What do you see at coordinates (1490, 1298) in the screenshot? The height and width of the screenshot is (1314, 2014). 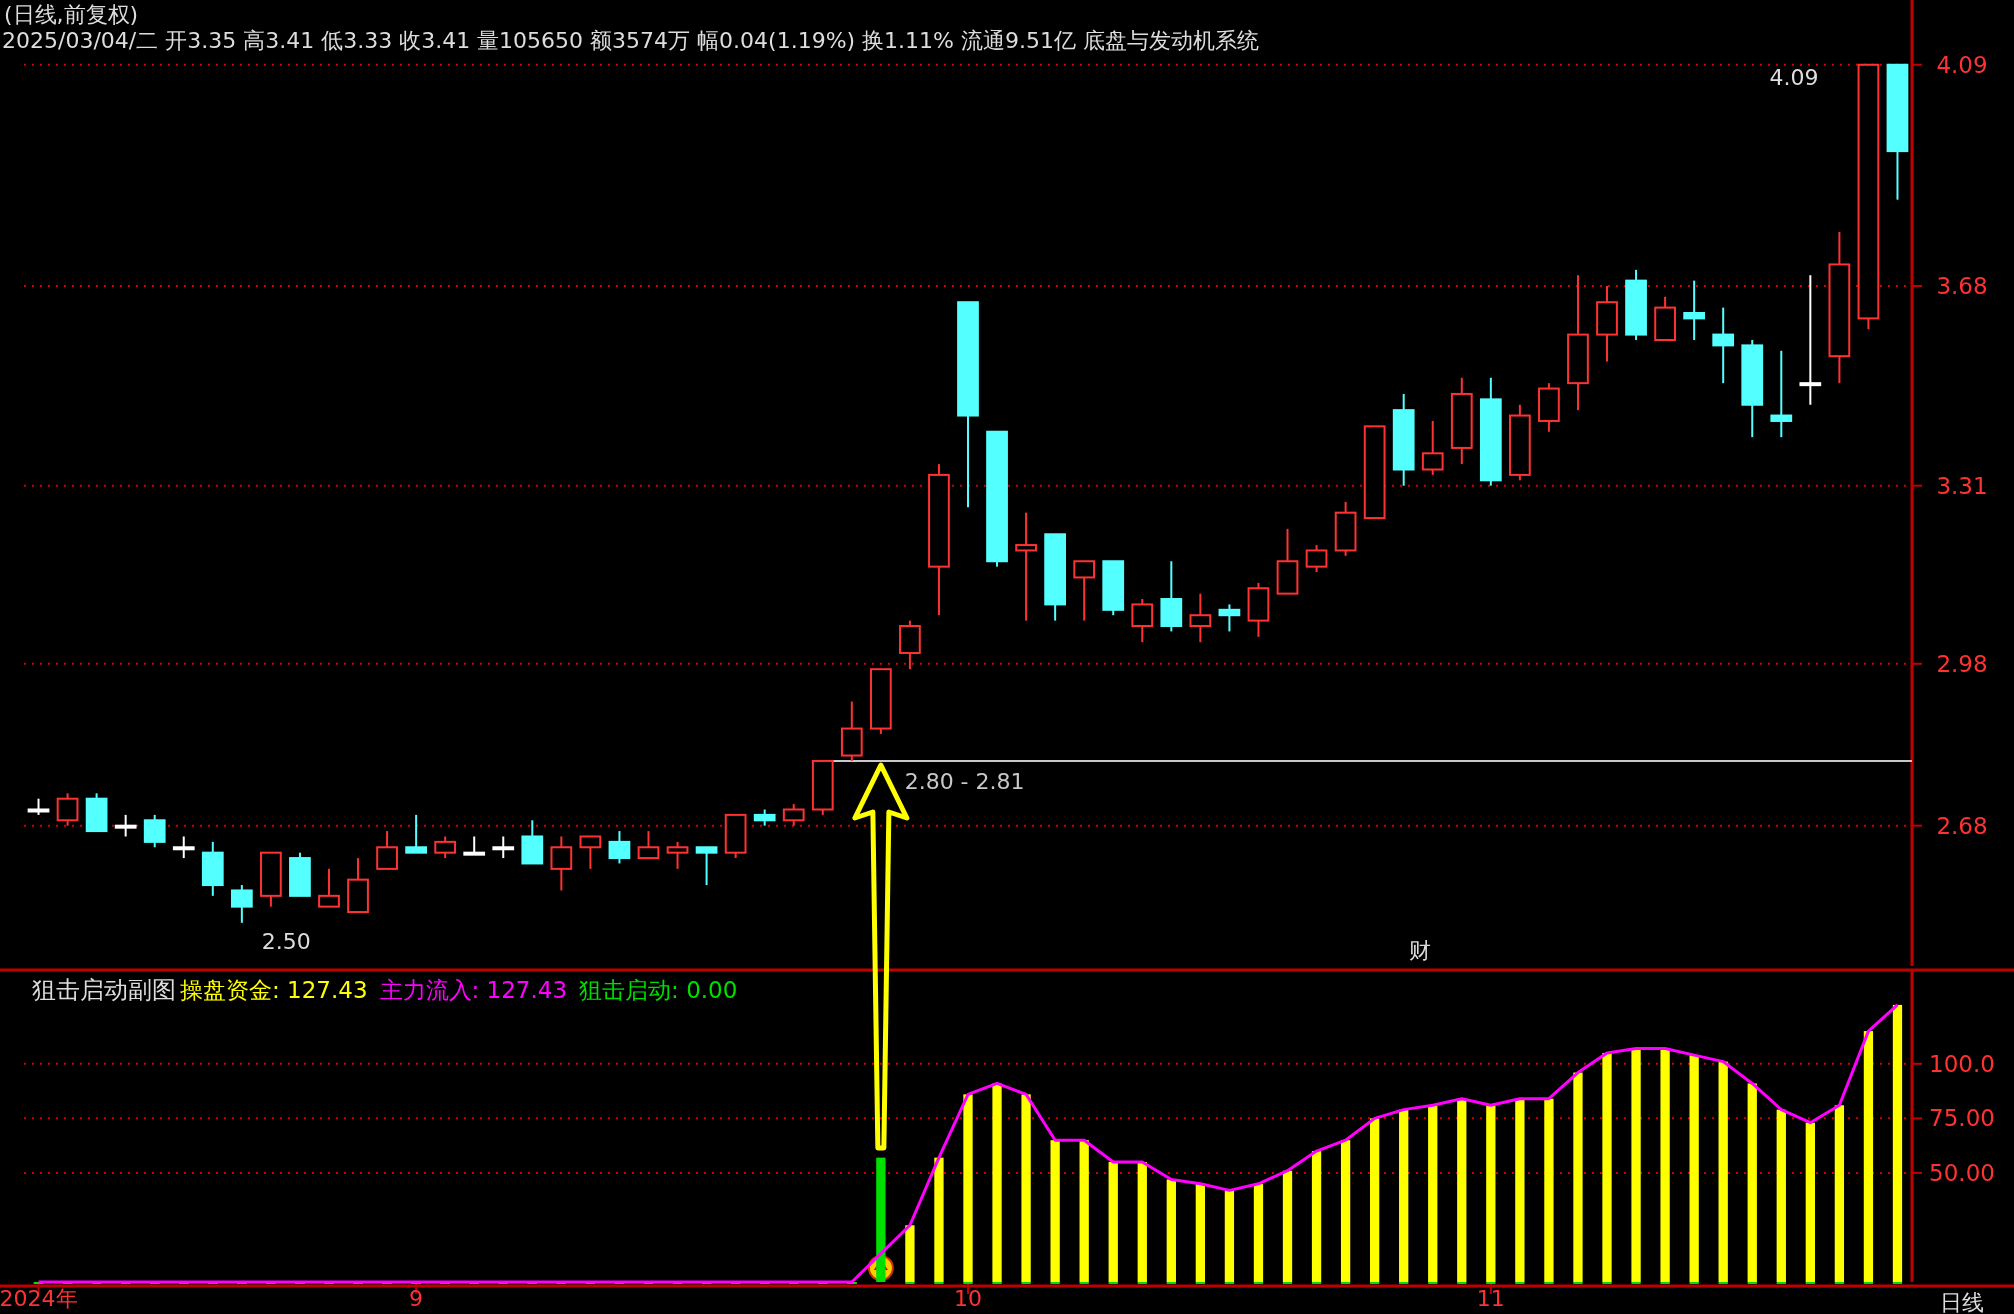 I see `x-tick-label: 11` at bounding box center [1490, 1298].